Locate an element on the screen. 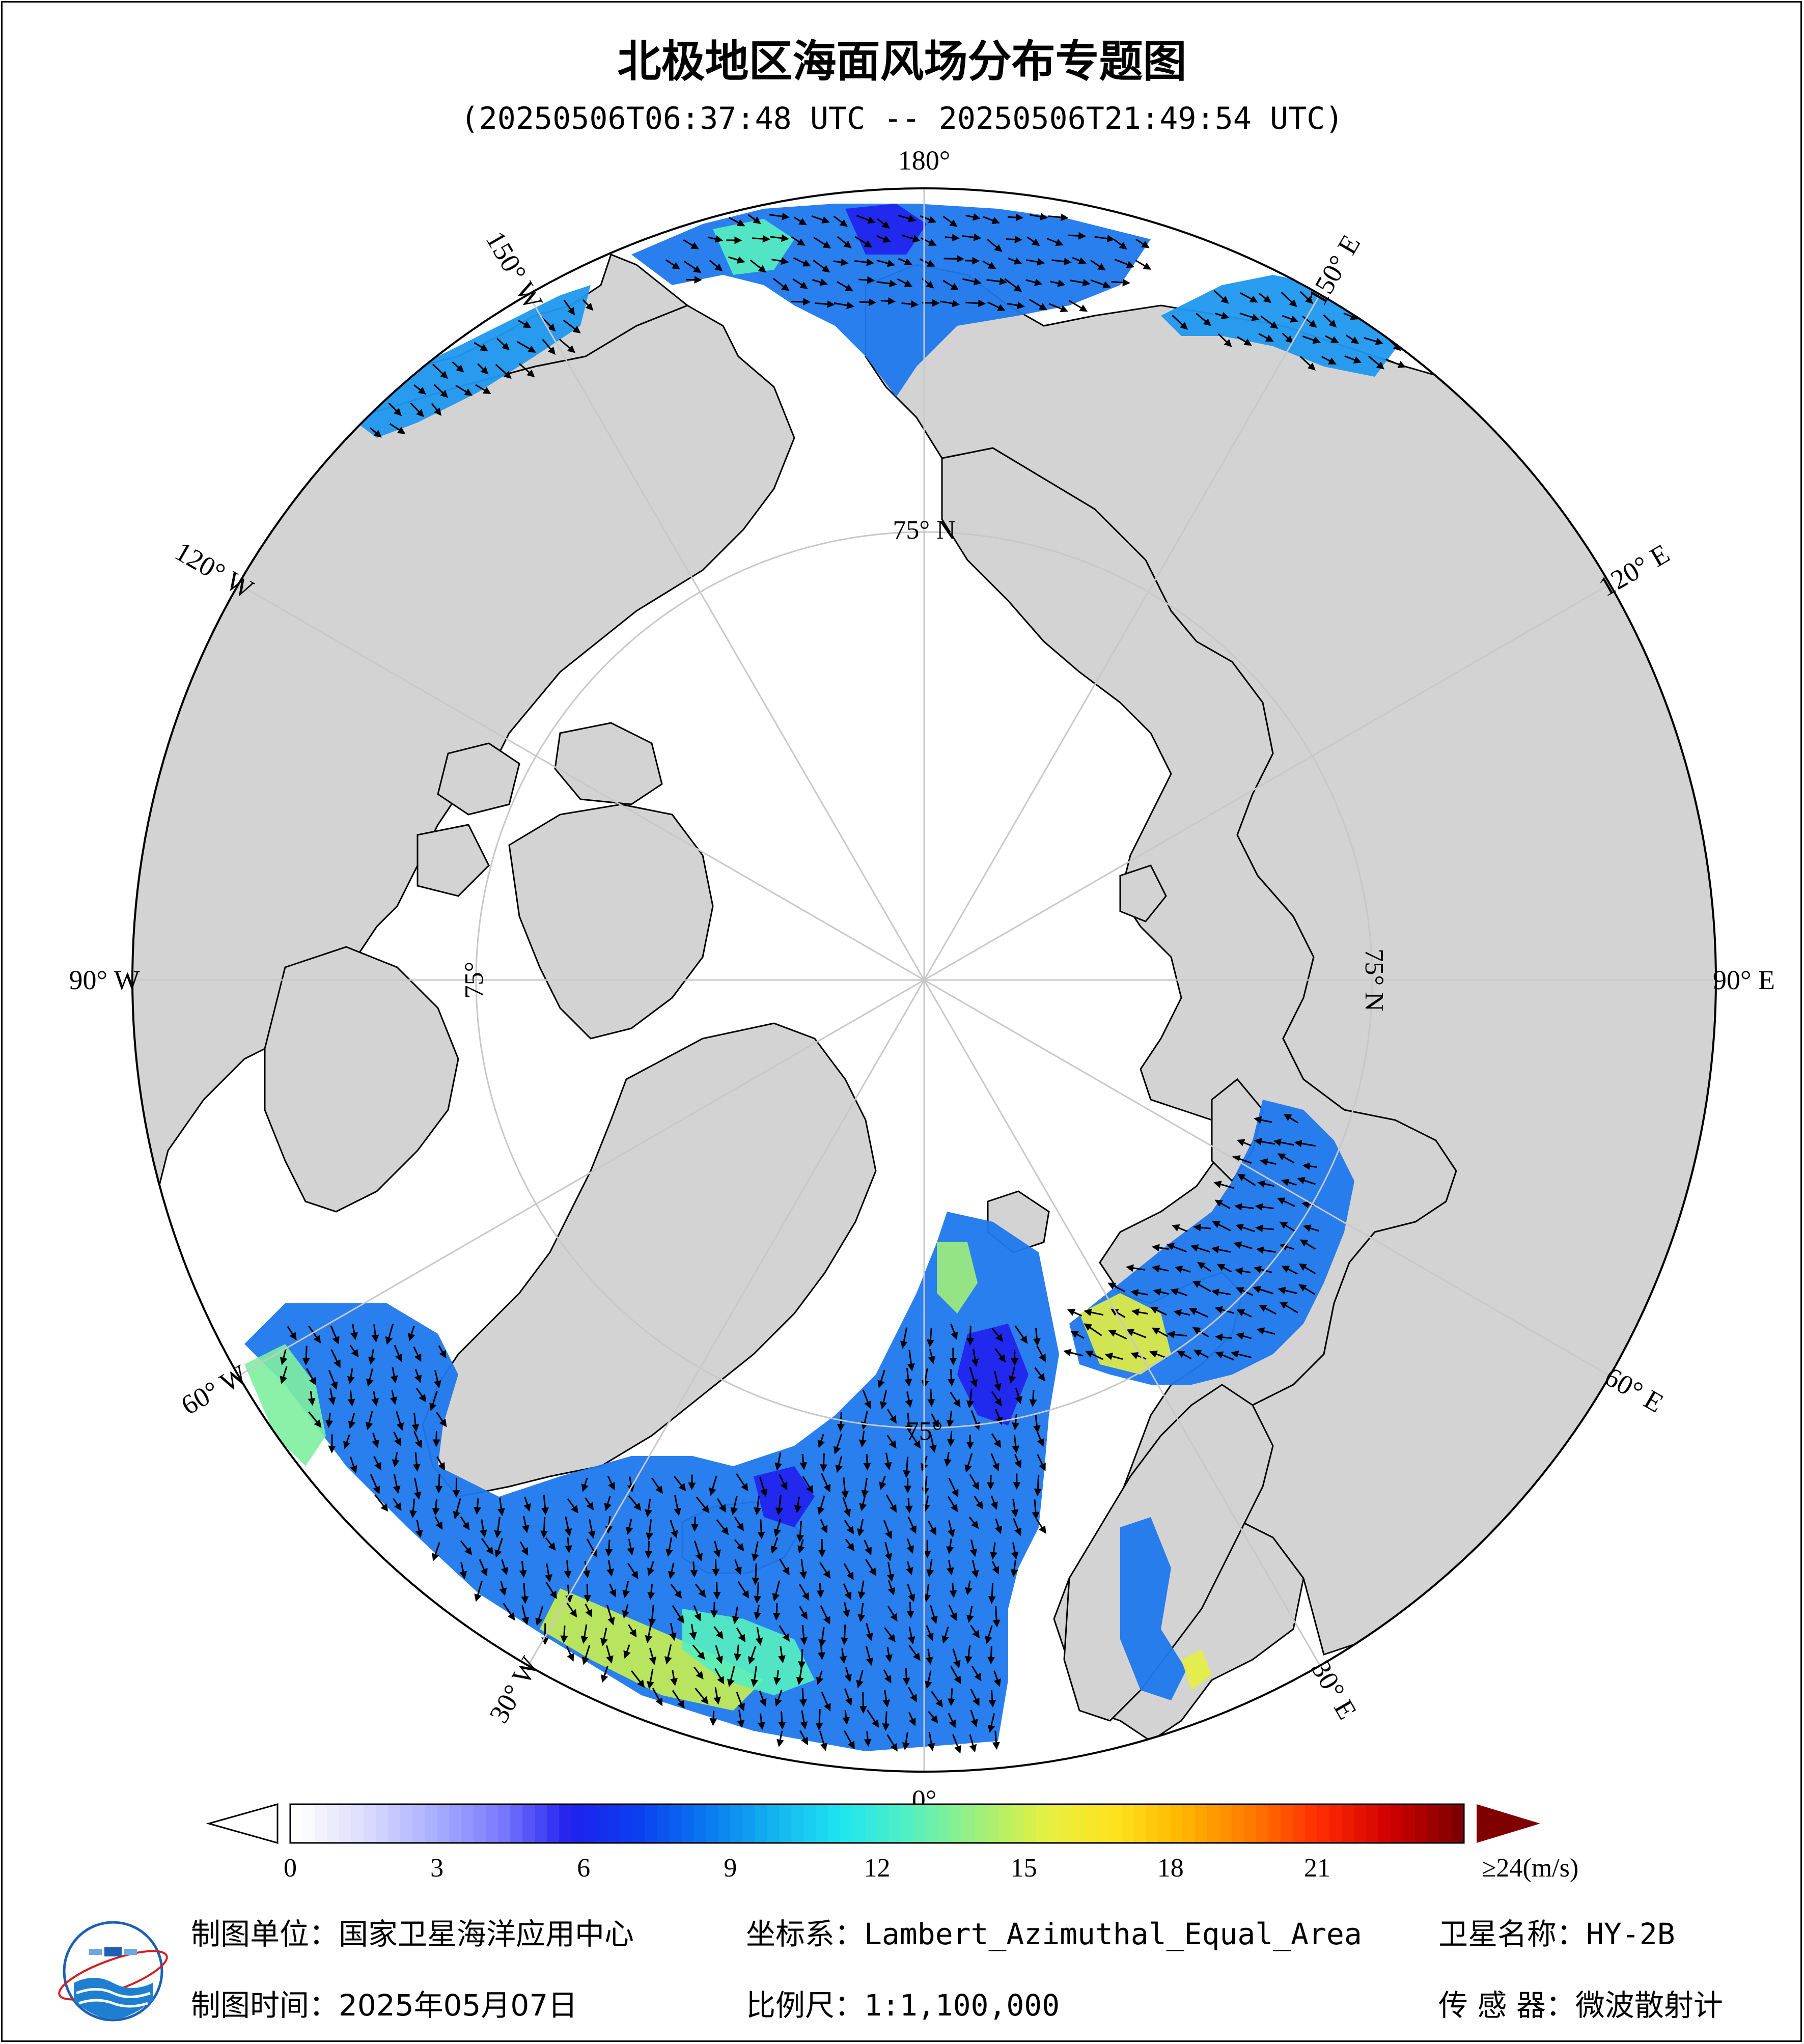 This screenshot has width=1804, height=2044. colorbar-tick-label: 0 is located at coordinates (290, 1868).